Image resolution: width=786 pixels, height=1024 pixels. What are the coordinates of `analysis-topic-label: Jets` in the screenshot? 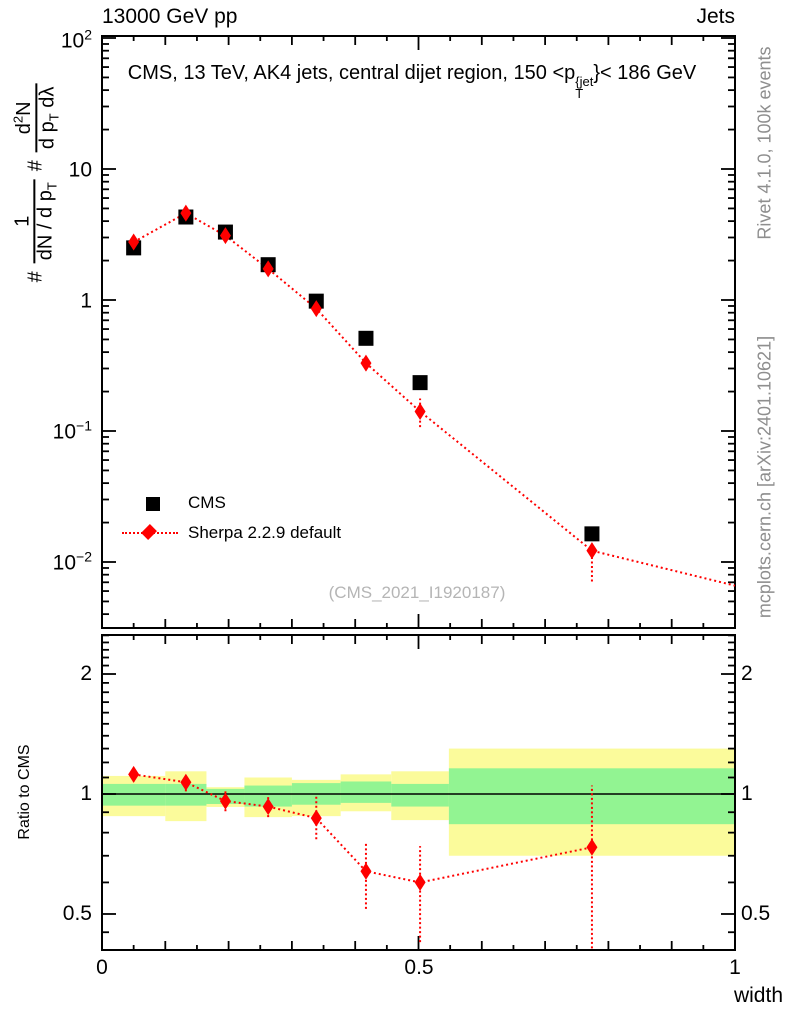 It's located at (715, 16).